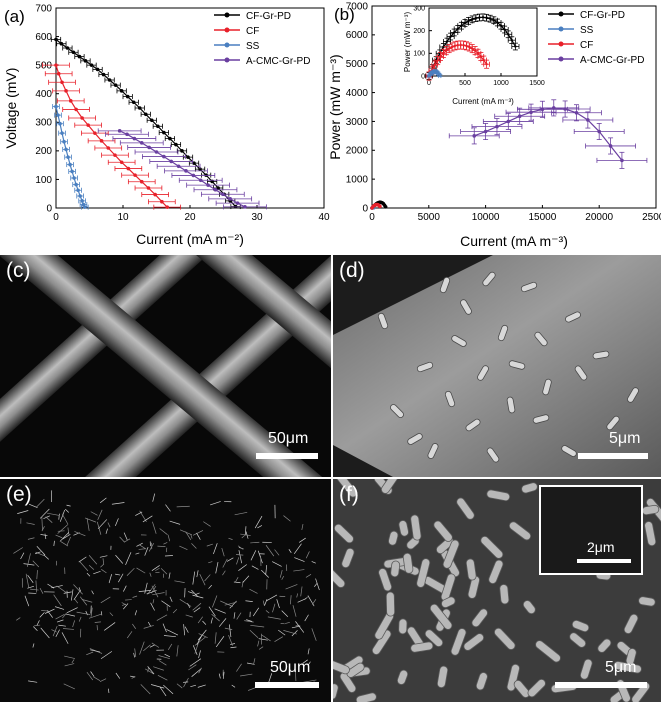 Image resolution: width=661 pixels, height=702 pixels. Describe the element at coordinates (651, 217) in the screenshot. I see `x-tick-label: 25000` at that location.